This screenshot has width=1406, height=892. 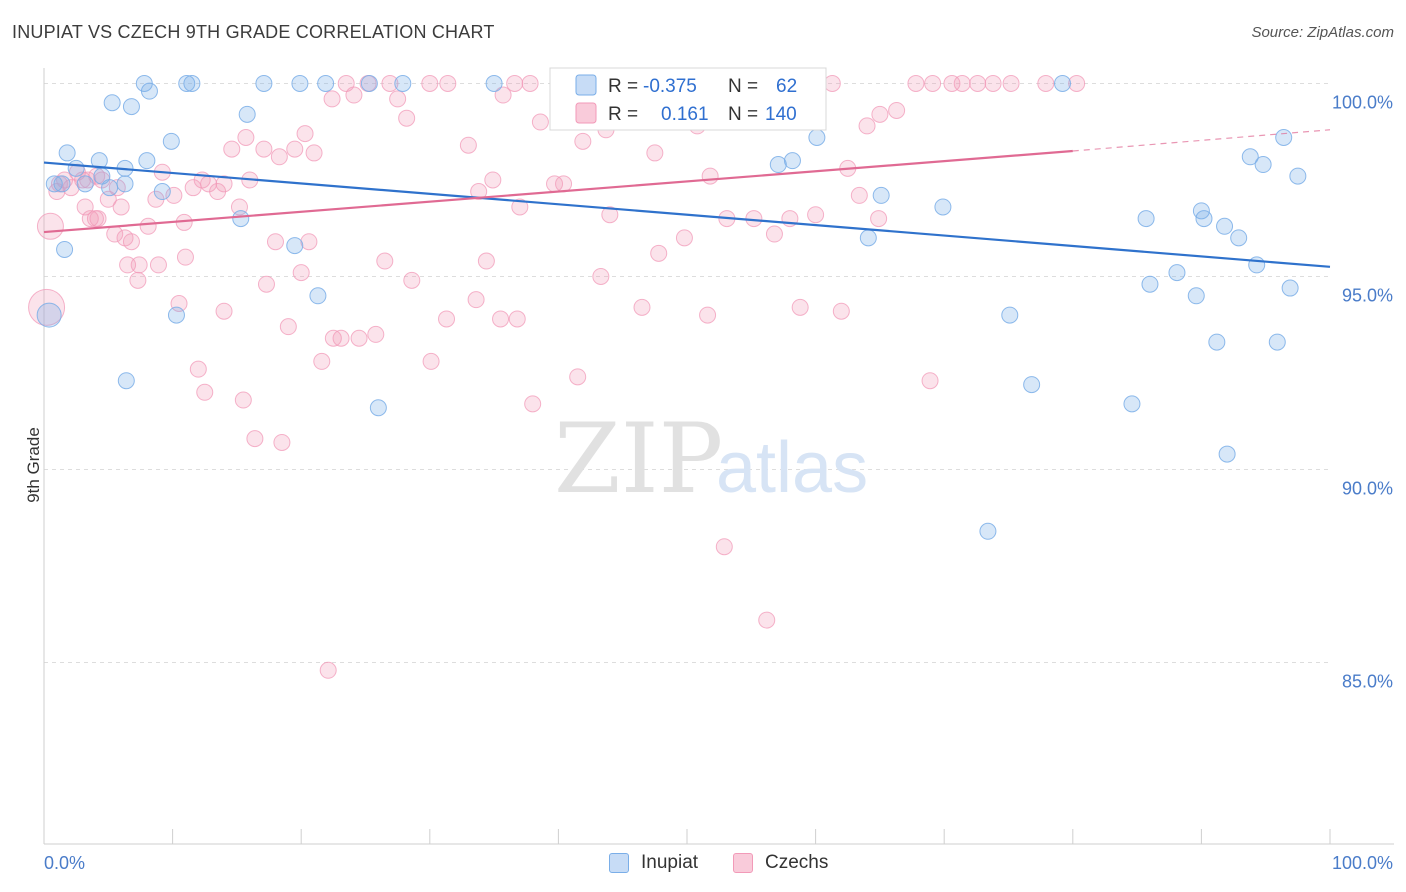 I want to click on legend-n-value: 62, so click(x=786, y=86).